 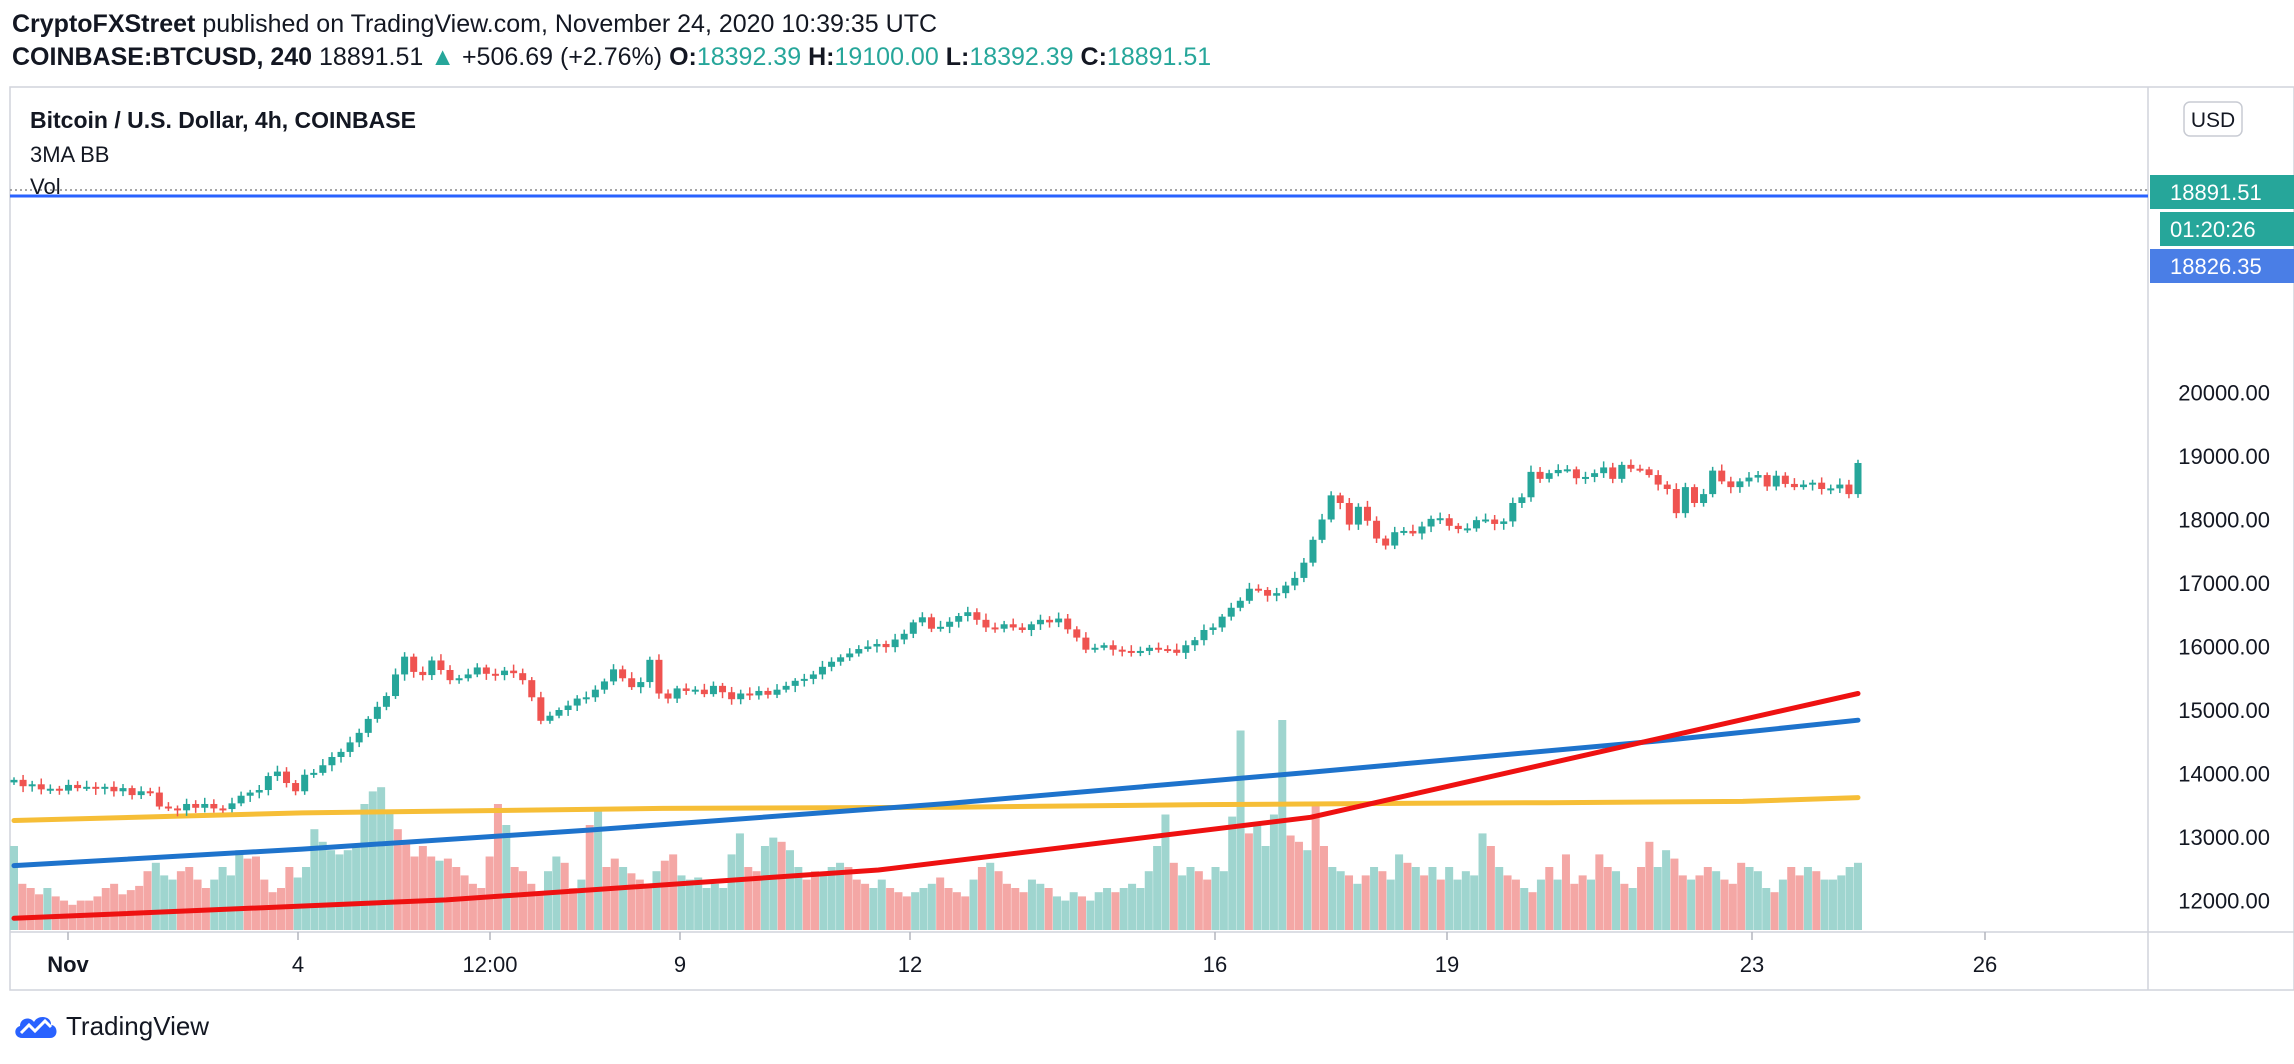 What do you see at coordinates (45, 186) in the screenshot?
I see `legend-indicator-vol: Vol` at bounding box center [45, 186].